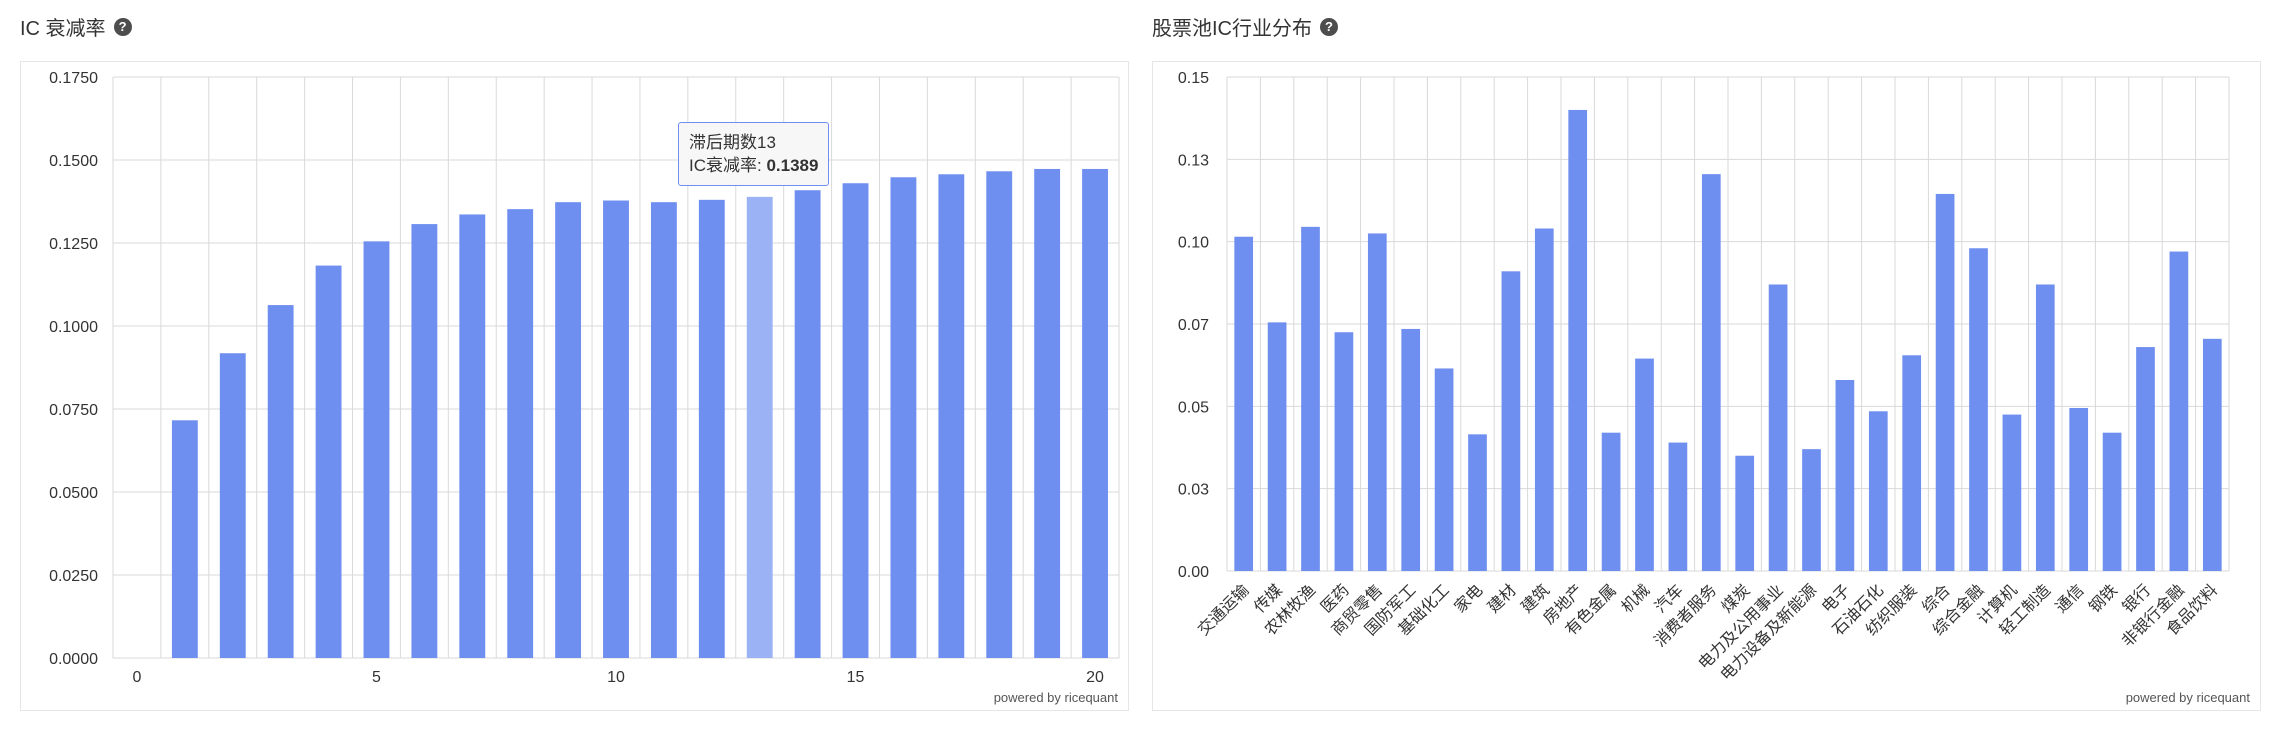  Describe the element at coordinates (73, 410) in the screenshot. I see `y-tick-label: 0.0750` at that location.